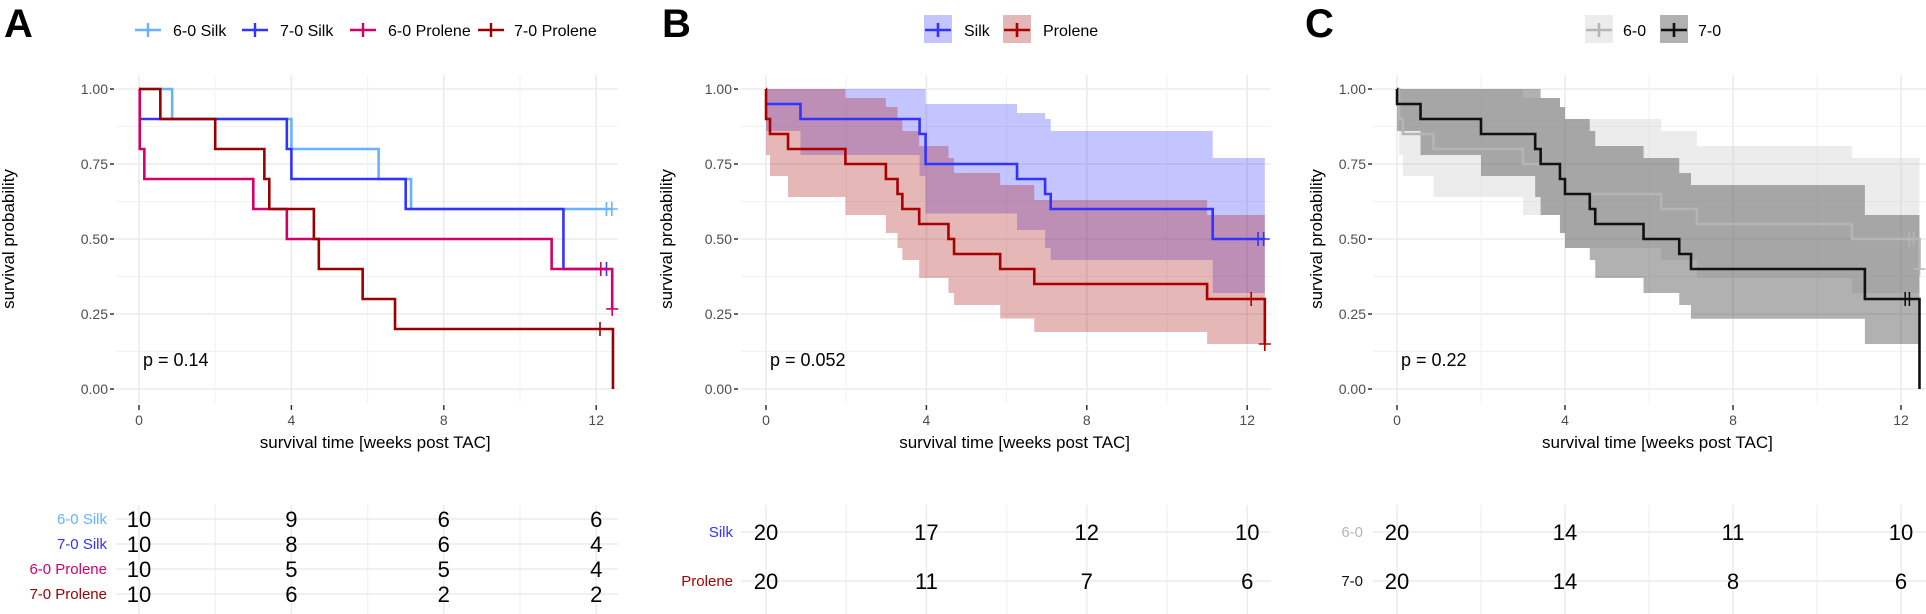  Describe the element at coordinates (977, 31) in the screenshot. I see `legend-label: Silk` at that location.